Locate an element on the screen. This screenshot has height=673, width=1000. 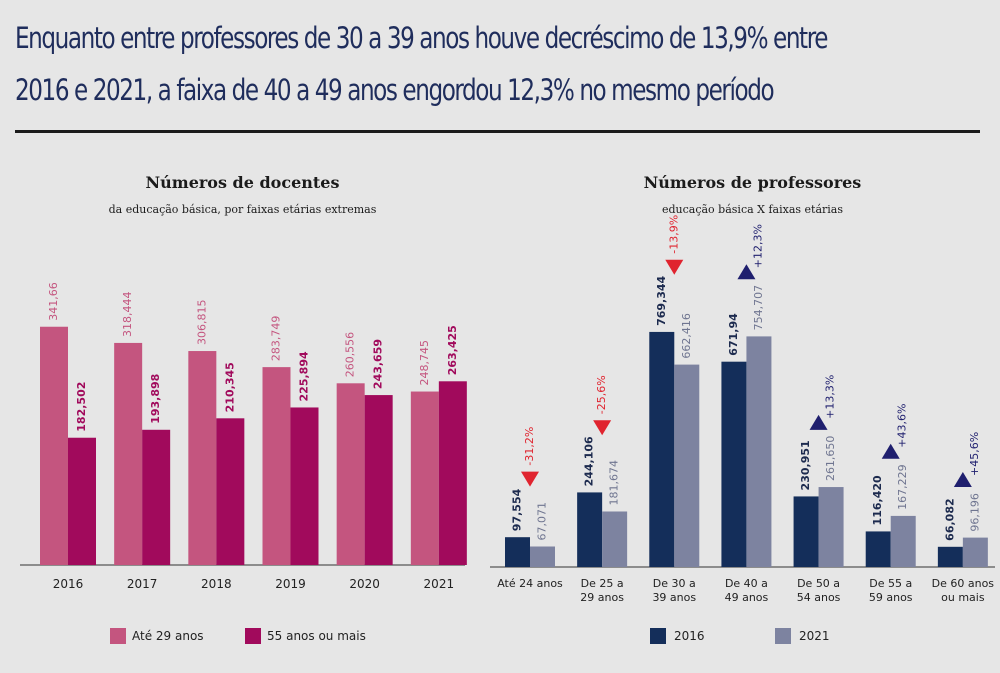
chart-2-value-label-2016-de-60-anos-ou-mais: 66,082 is located at coordinates (949, 519).